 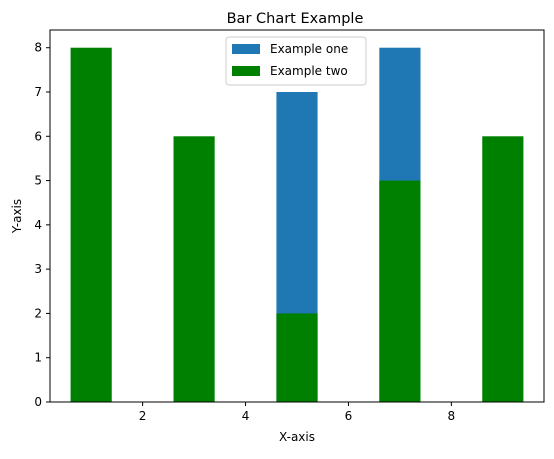 I want to click on y-tick-label: 1, so click(x=38, y=358).